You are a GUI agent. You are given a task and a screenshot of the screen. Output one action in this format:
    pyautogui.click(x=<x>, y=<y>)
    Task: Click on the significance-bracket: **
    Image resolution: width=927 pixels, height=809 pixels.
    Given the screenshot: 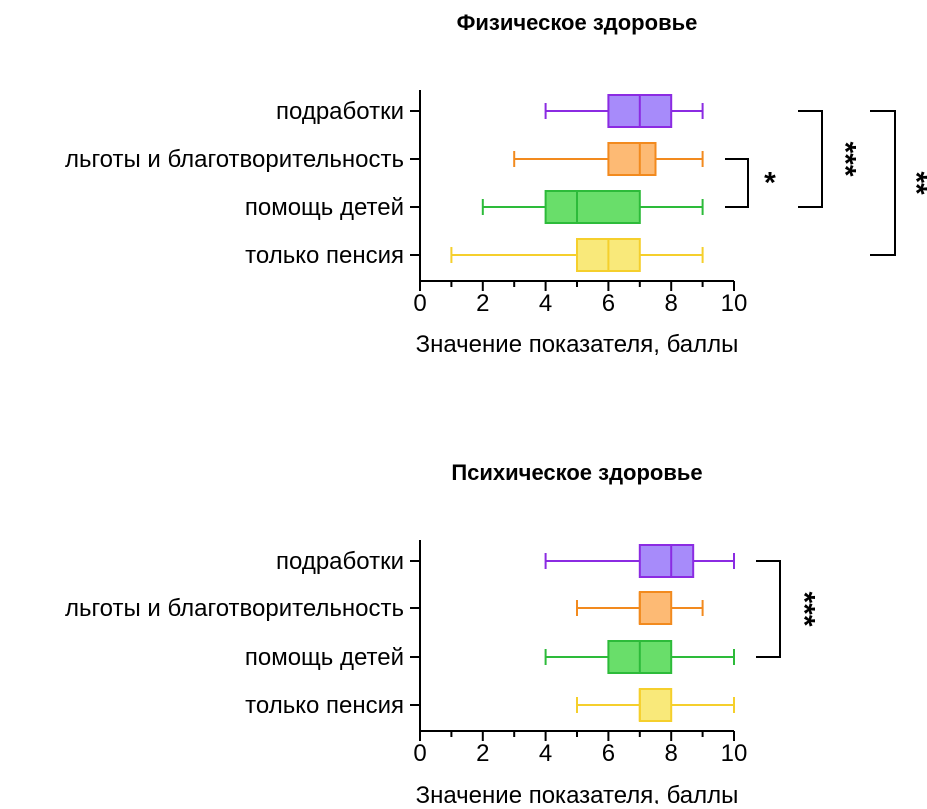 What is the action you would take?
    pyautogui.click(x=898, y=183)
    